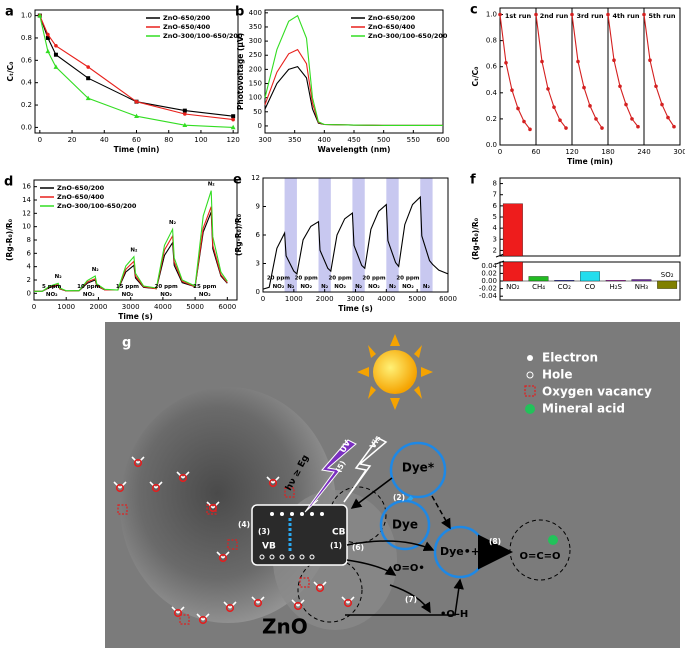  What do you see at coordinates (475, 77) in the screenshot?
I see `y-axis-label: Cₜ/C₀` at bounding box center [475, 77].